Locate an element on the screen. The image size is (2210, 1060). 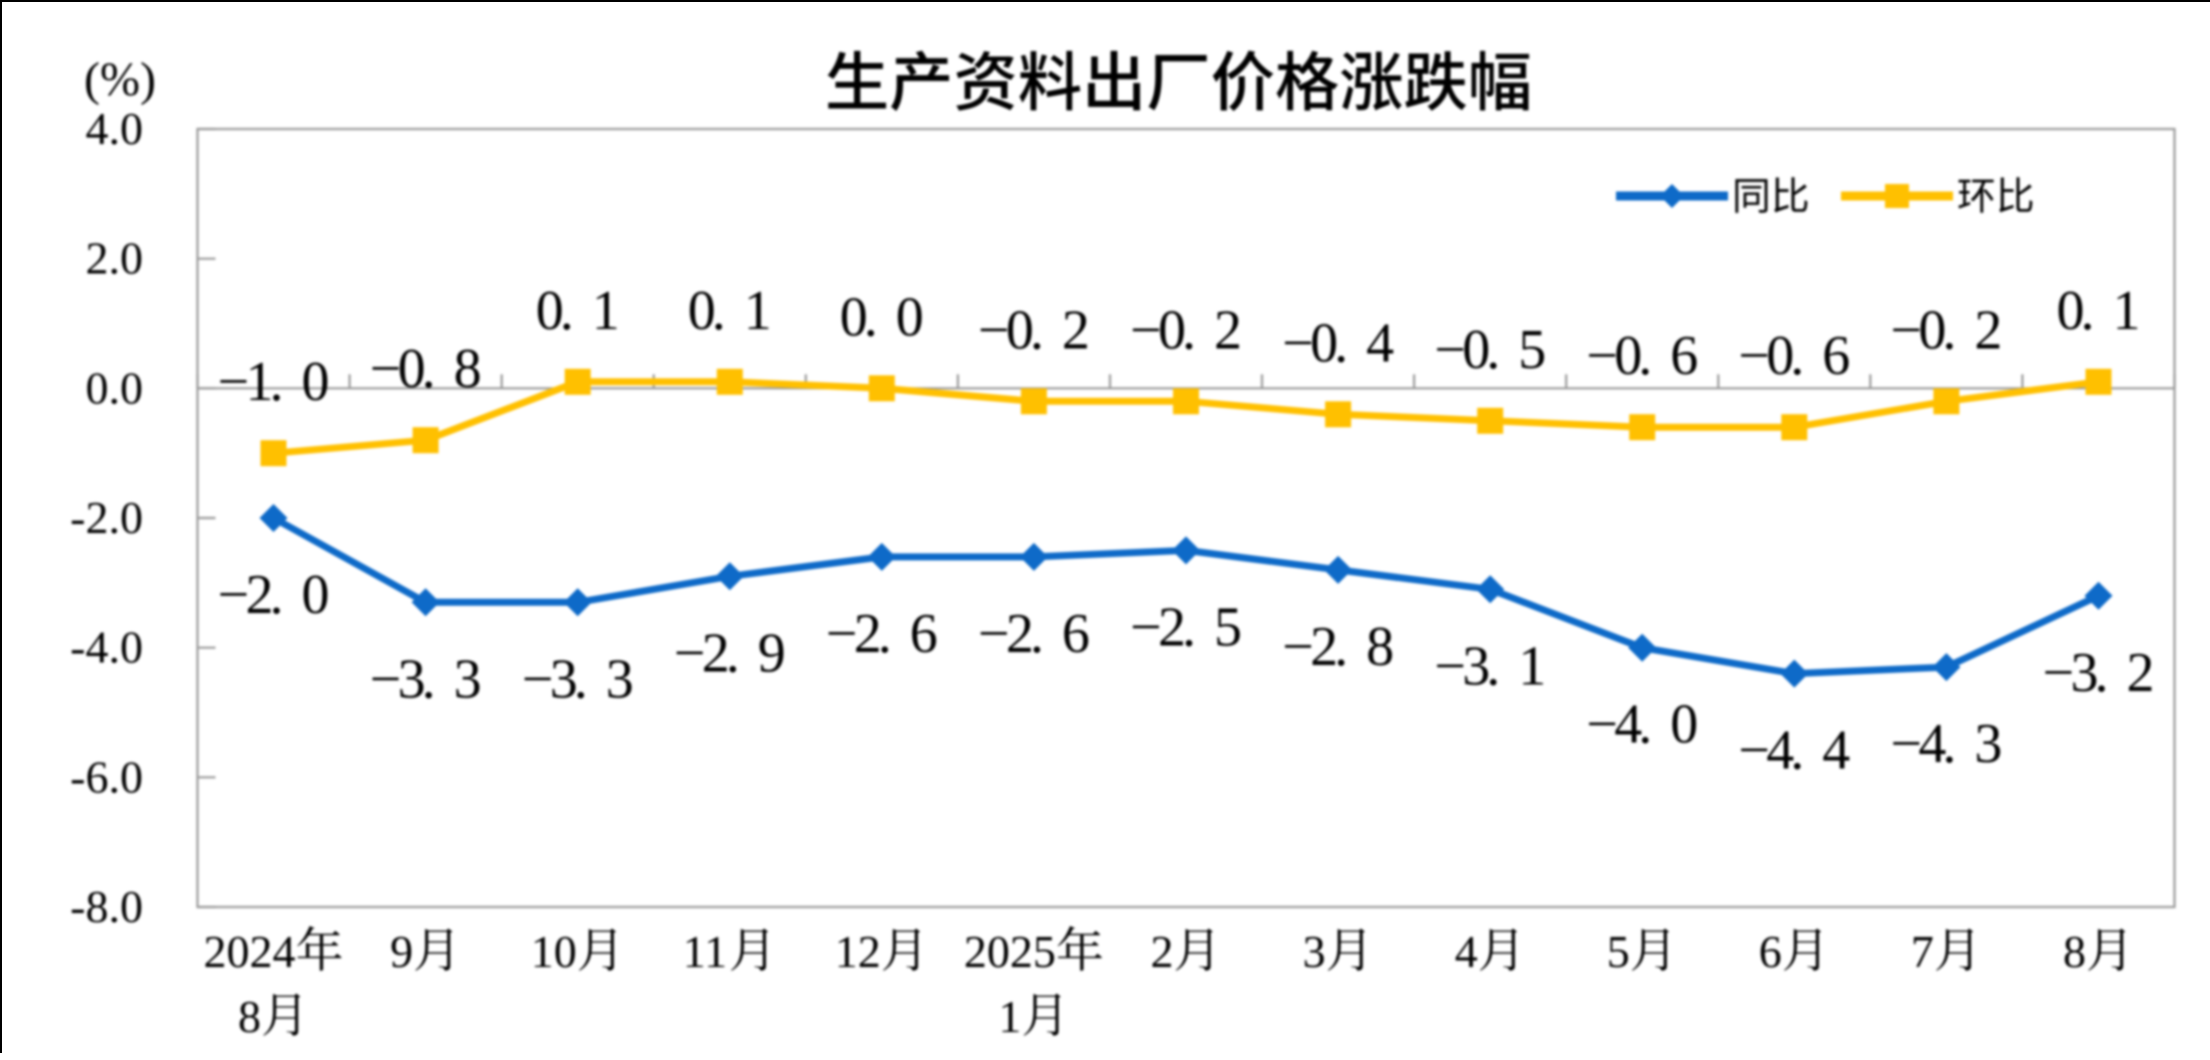
svg-text:−1.0: −1. 0 is located at coordinates (274, 382).